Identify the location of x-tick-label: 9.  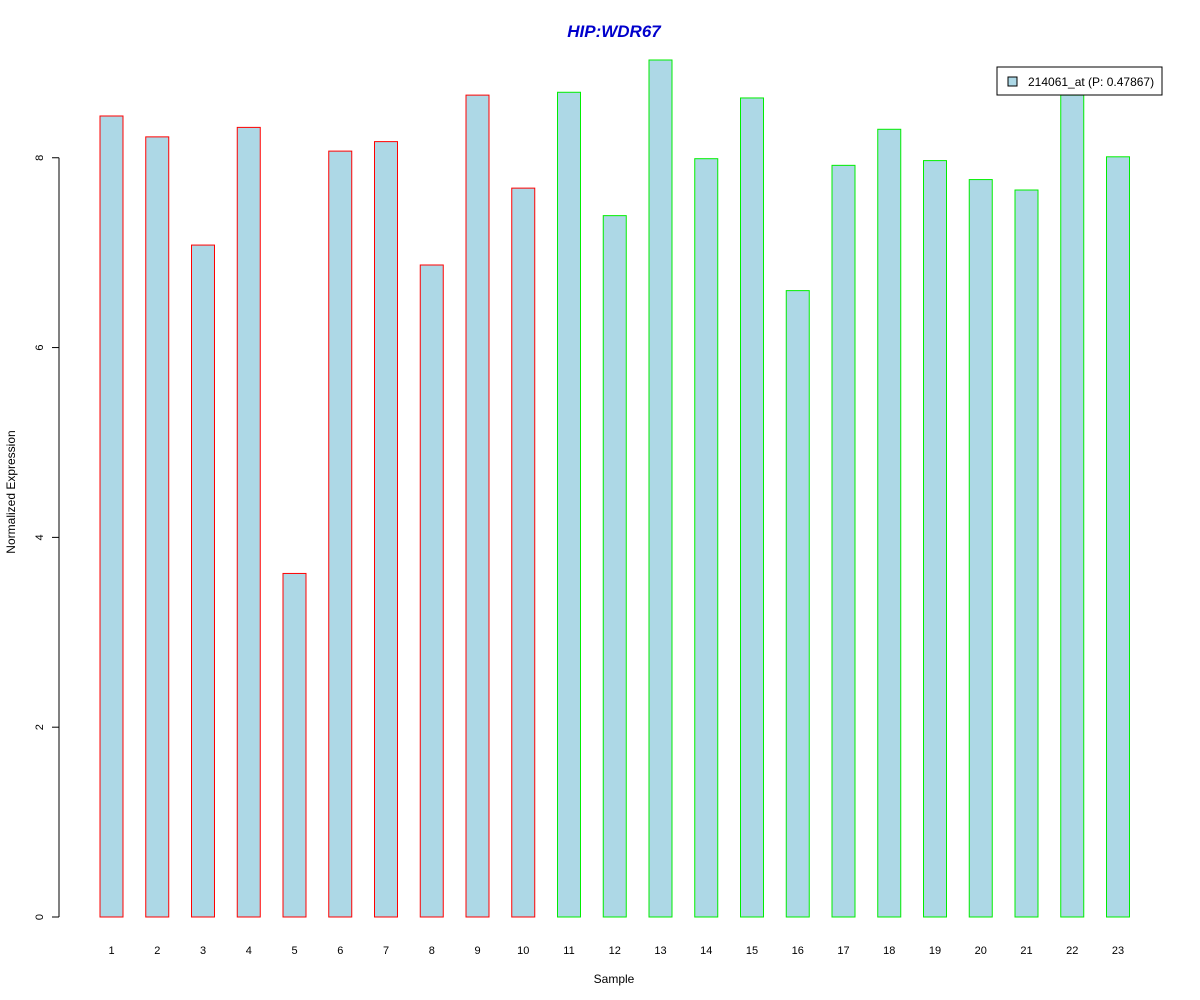
(477, 951).